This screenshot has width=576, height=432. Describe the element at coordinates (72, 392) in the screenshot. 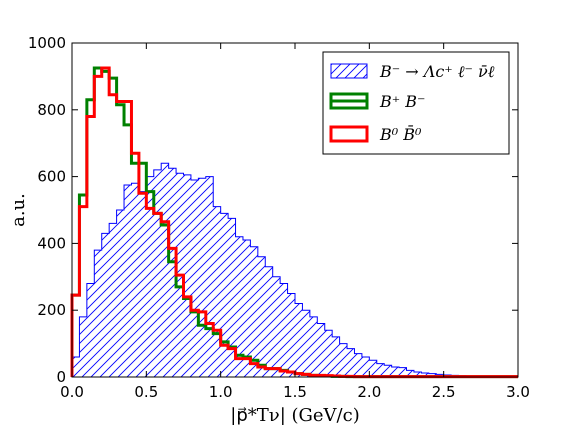

I see `x-tick-label: 0.0` at that location.